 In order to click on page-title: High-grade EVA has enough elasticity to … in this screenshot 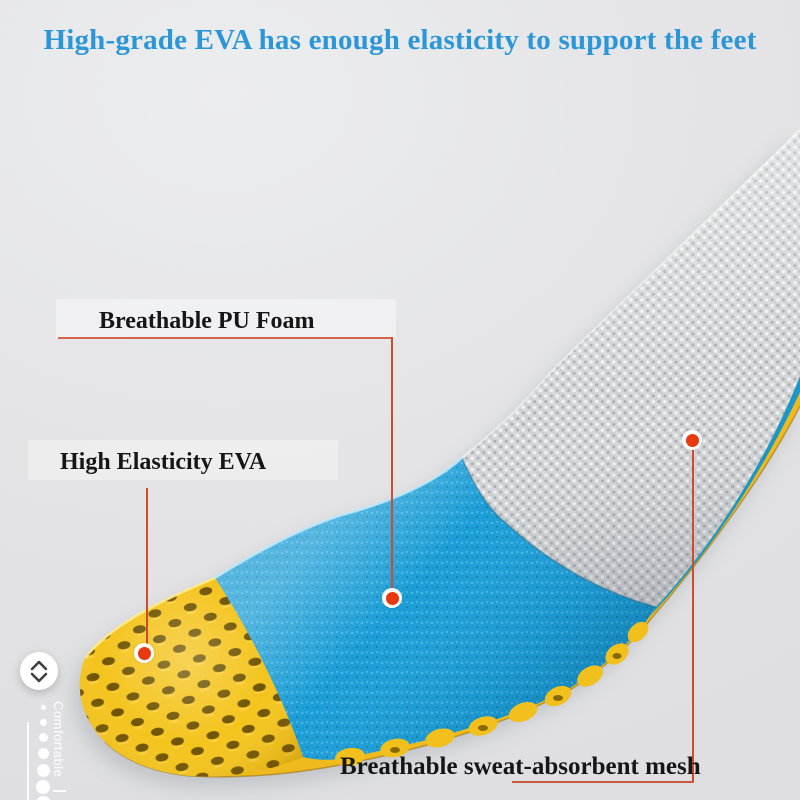, I will do `click(400, 40)`.